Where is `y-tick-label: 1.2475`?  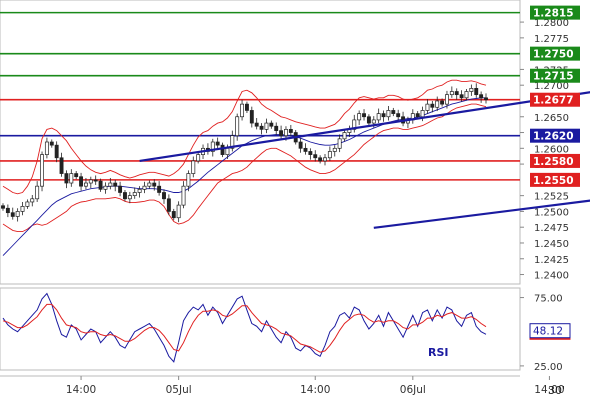 y-tick-label: 1.2475 is located at coordinates (551, 228).